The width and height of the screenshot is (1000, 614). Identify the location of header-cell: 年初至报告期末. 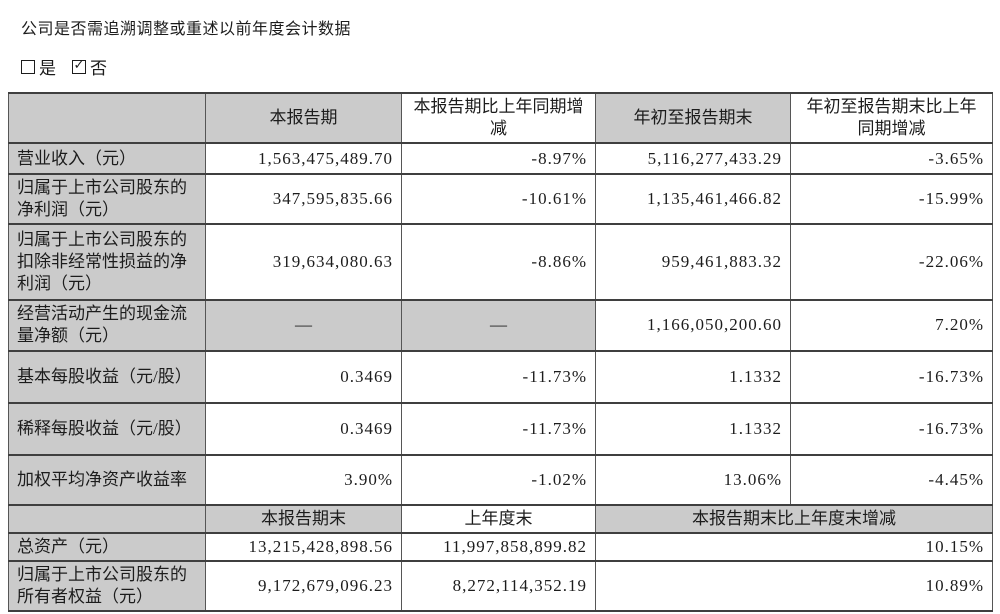
(693, 118).